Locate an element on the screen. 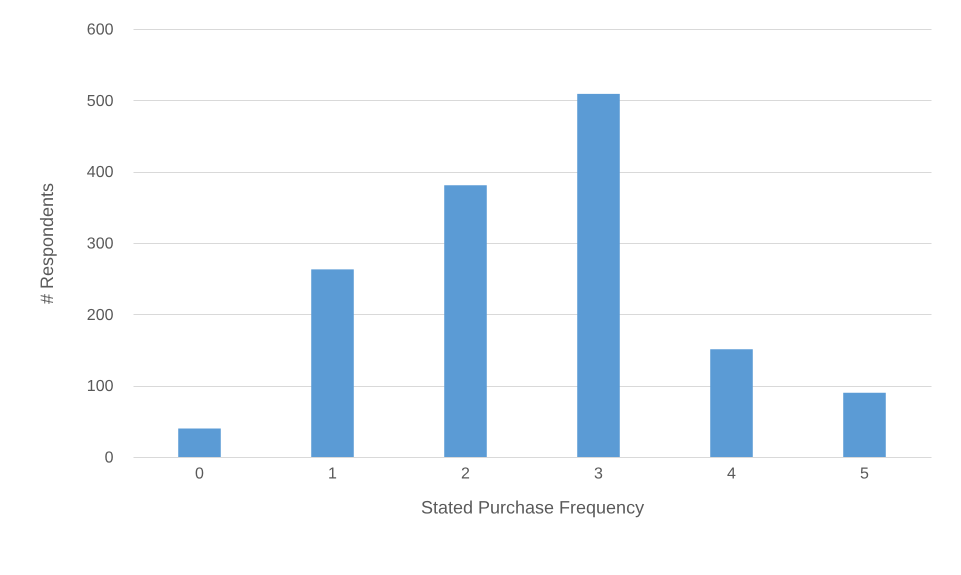 This screenshot has width=961, height=575. y-tick-label: 200 is located at coordinates (100, 315).